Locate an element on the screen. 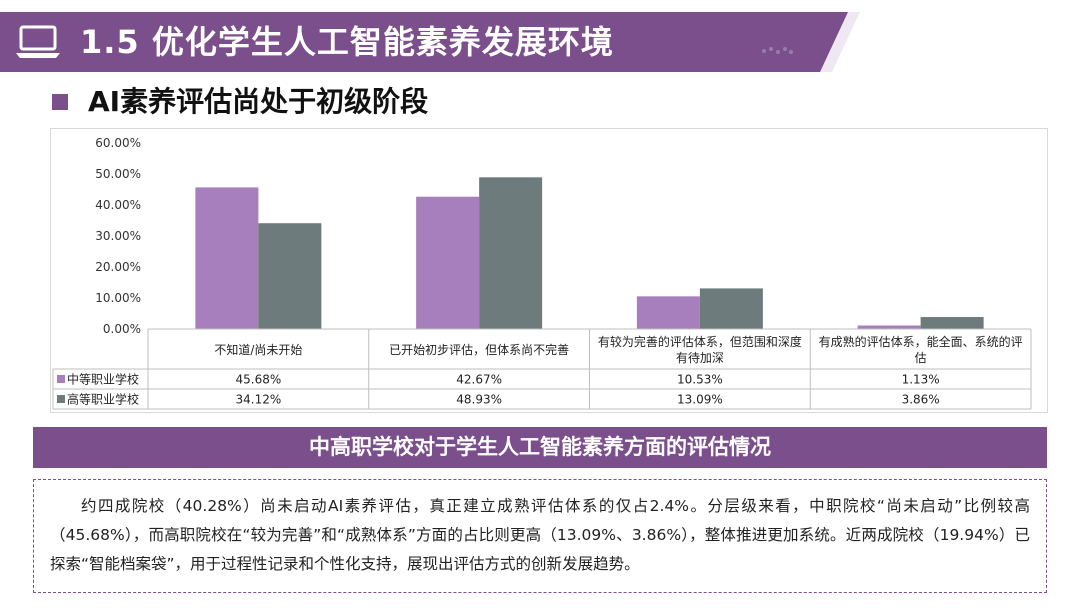  data-label: 34.12% is located at coordinates (258, 400).